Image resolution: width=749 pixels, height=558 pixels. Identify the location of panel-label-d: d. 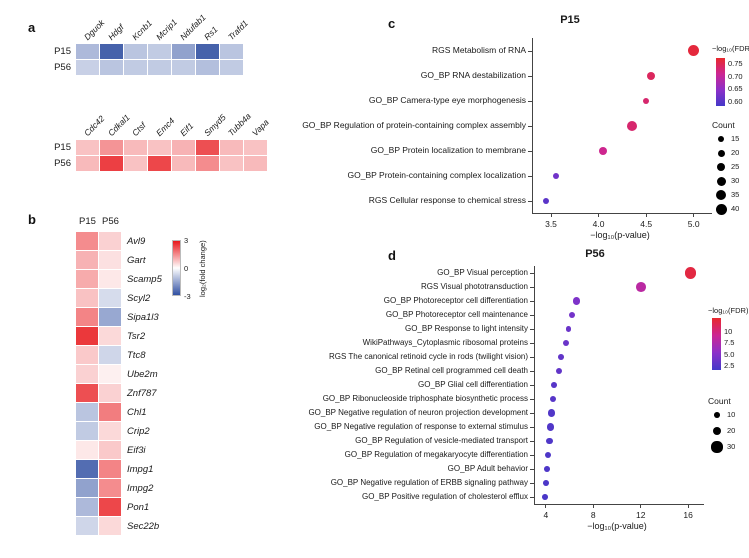
(392, 255).